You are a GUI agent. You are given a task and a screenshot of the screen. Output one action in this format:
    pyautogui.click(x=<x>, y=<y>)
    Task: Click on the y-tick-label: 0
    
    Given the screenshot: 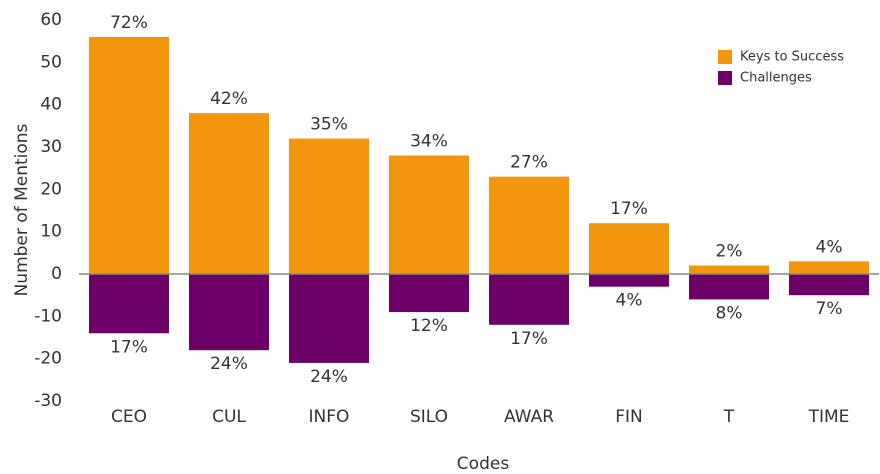 What is the action you would take?
    pyautogui.click(x=56, y=274)
    